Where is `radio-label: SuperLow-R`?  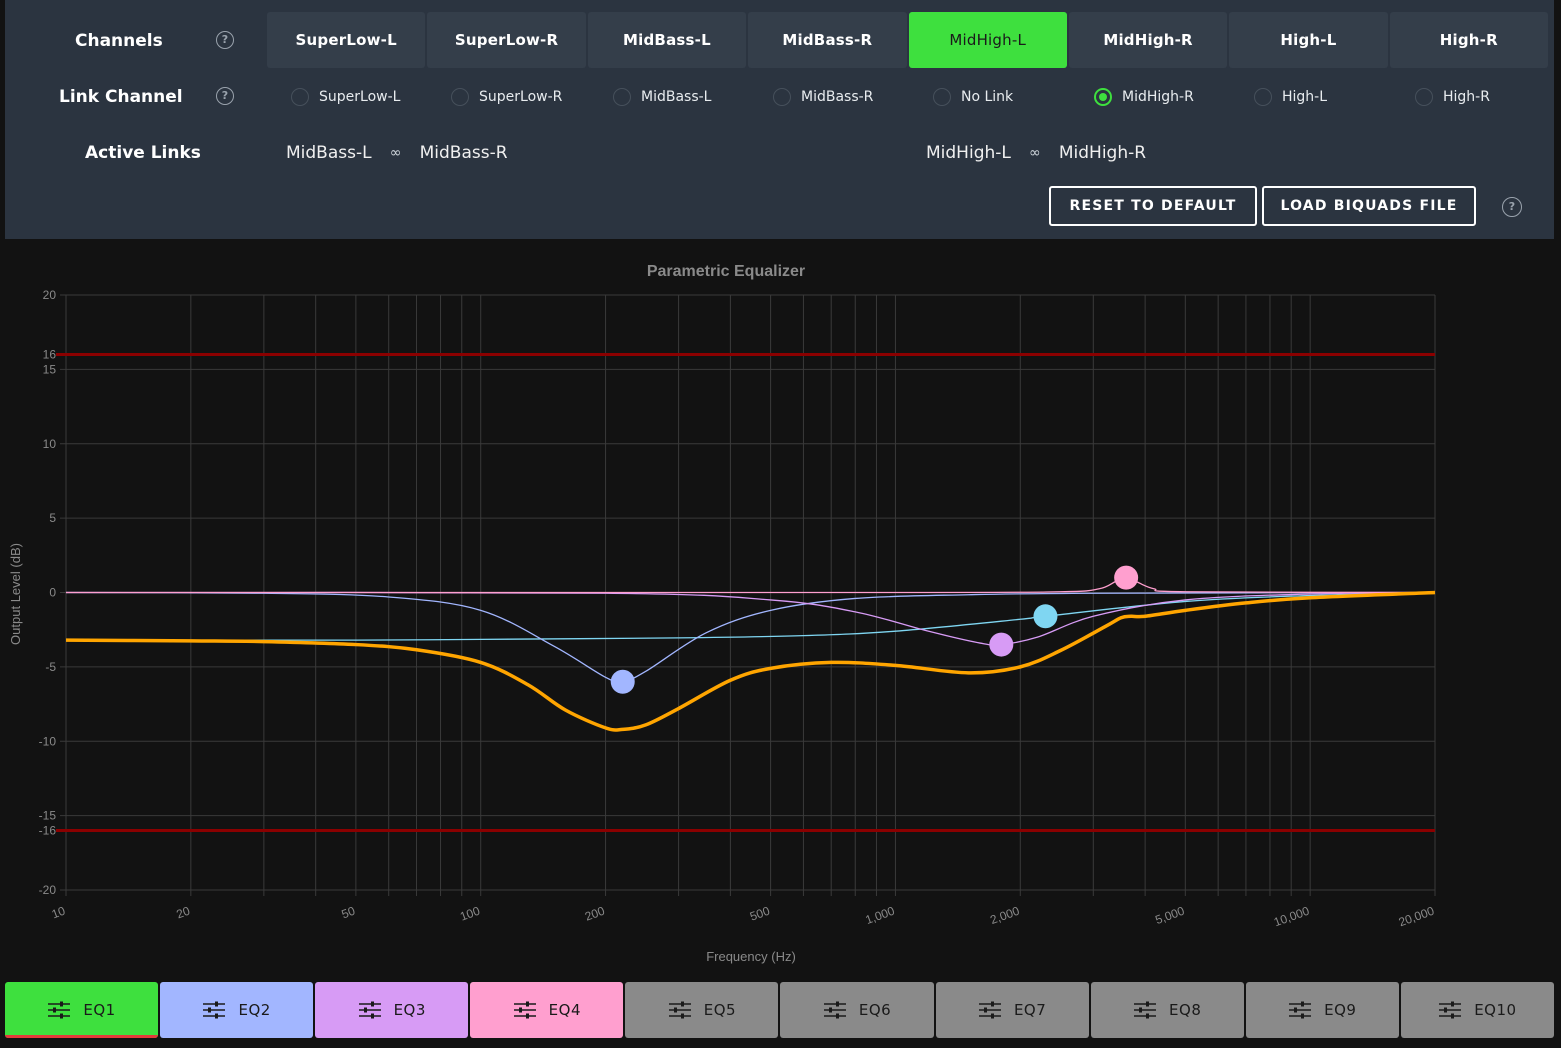 radio-label: SuperLow-R is located at coordinates (521, 97).